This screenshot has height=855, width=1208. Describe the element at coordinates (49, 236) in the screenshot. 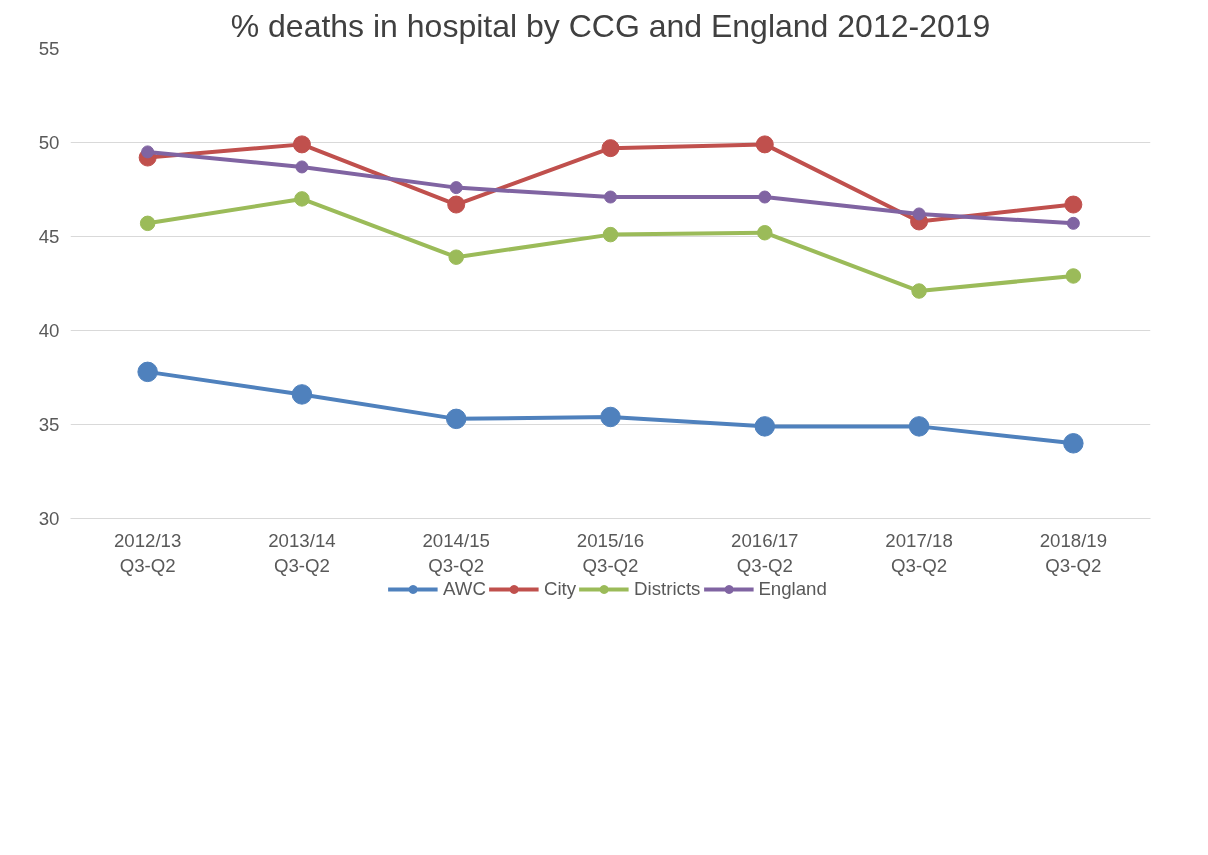

I see `y-tick-label: 45` at that location.